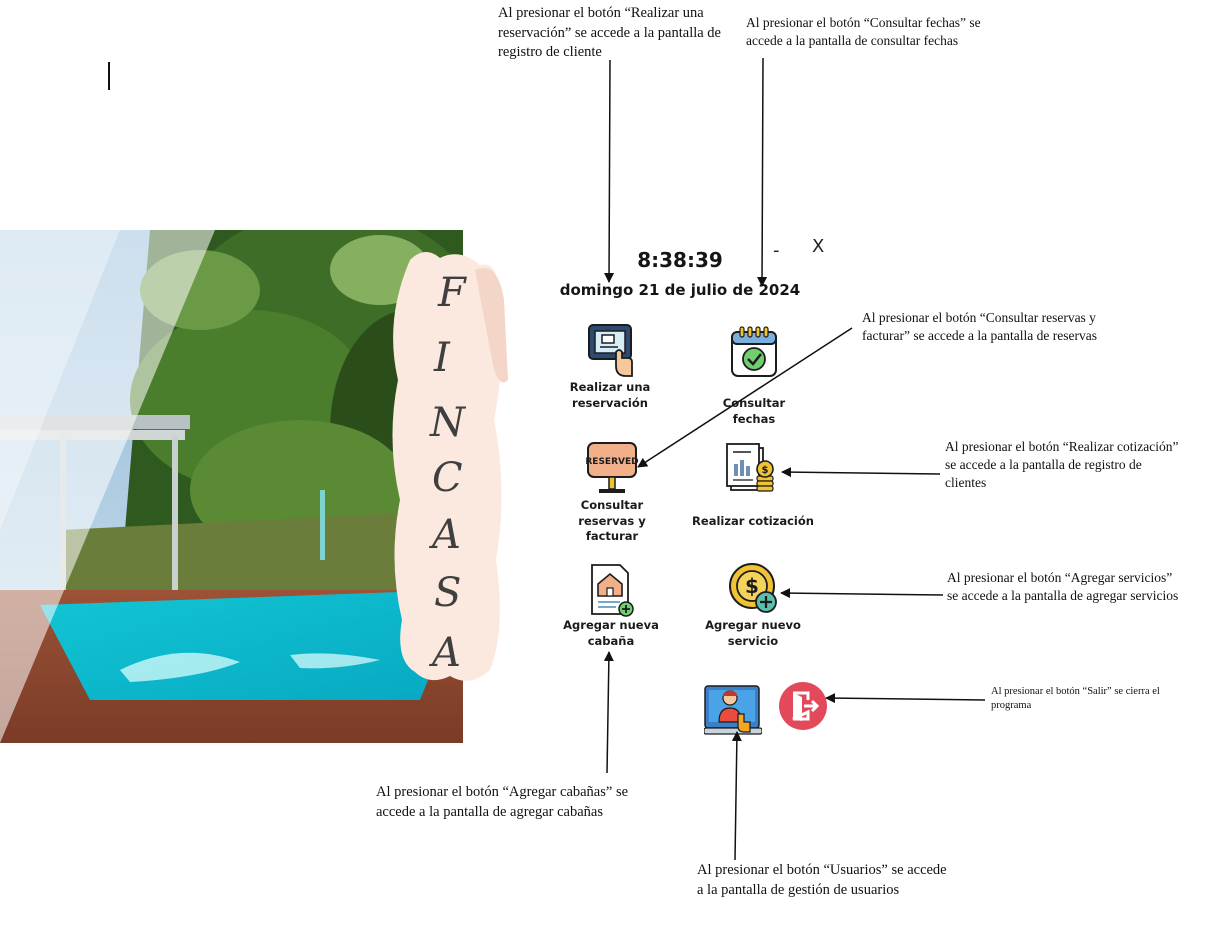 The image size is (1210, 926). I want to click on consultar-reservas-button: RESERVED Consultar reservas y facturar, so click(612, 491).